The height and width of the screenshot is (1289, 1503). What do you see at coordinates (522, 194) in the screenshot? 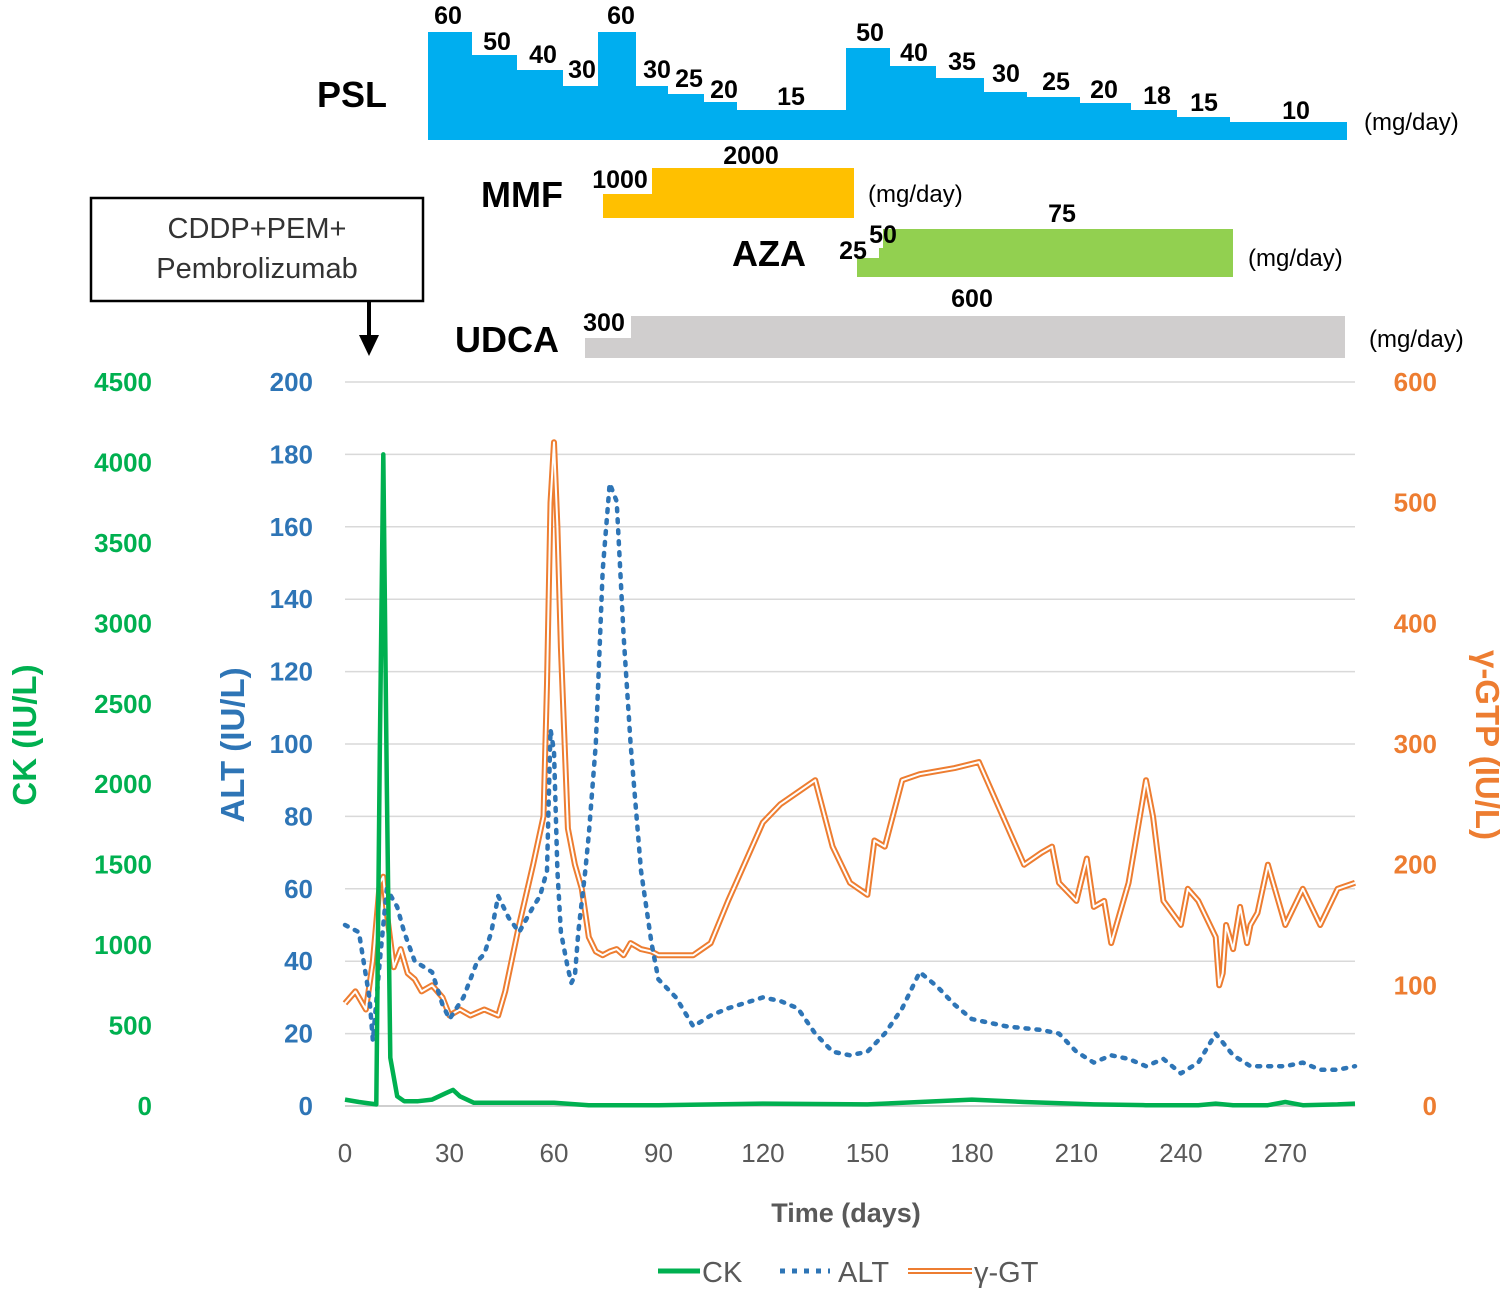
I see `mmf-drug-name: MMF` at bounding box center [522, 194].